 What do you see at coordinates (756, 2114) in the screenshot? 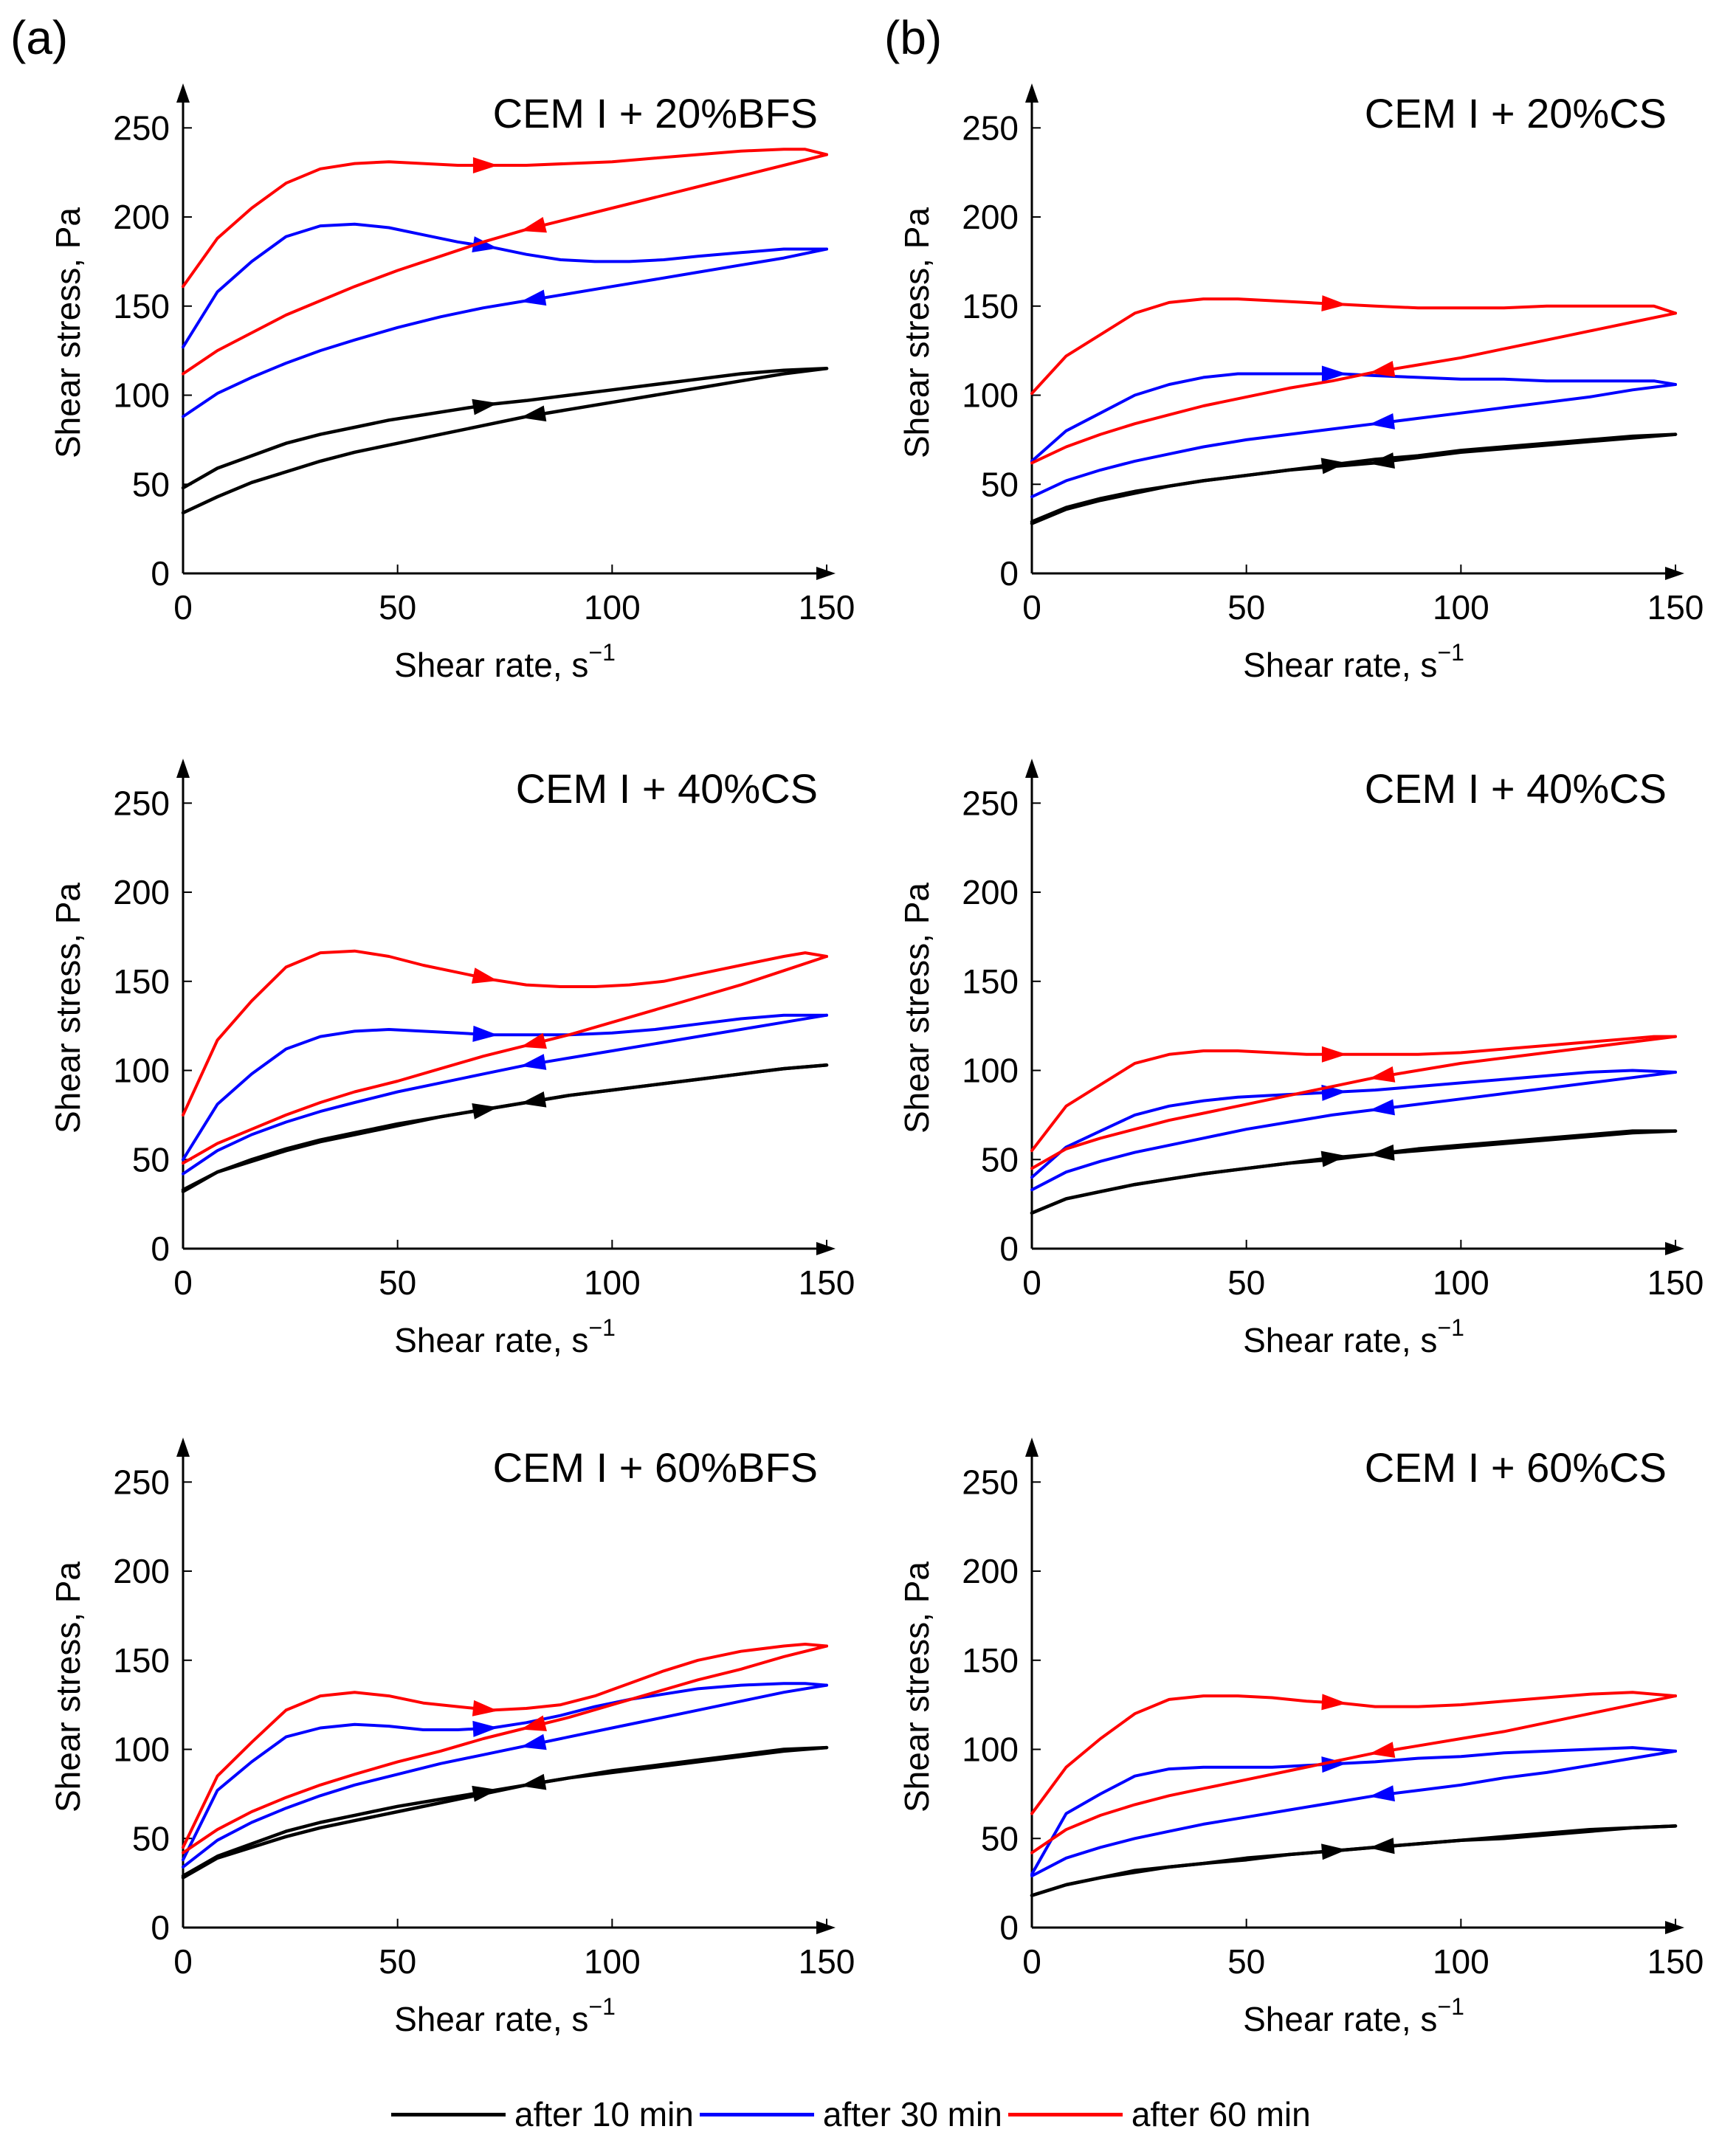
I see `legend-line-30min` at bounding box center [756, 2114].